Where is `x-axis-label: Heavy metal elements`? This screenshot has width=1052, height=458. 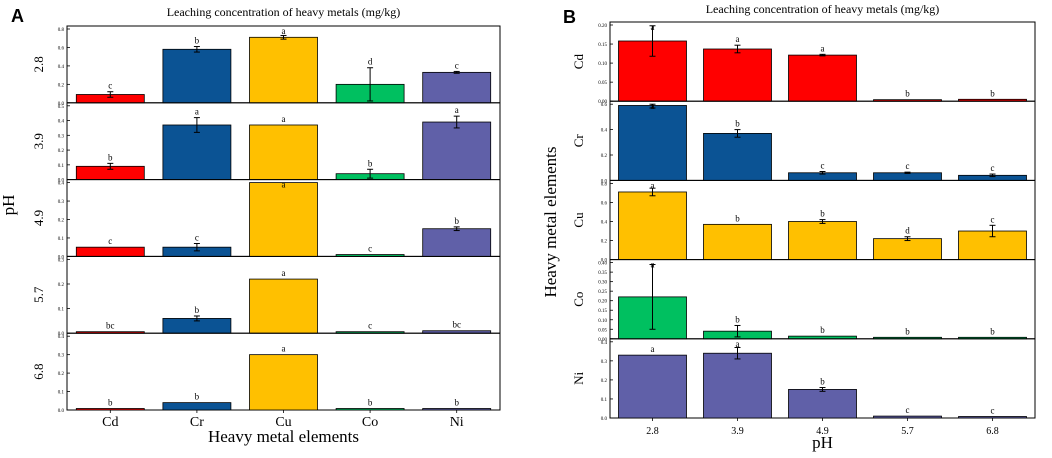 x-axis-label: Heavy metal elements is located at coordinates (283, 436).